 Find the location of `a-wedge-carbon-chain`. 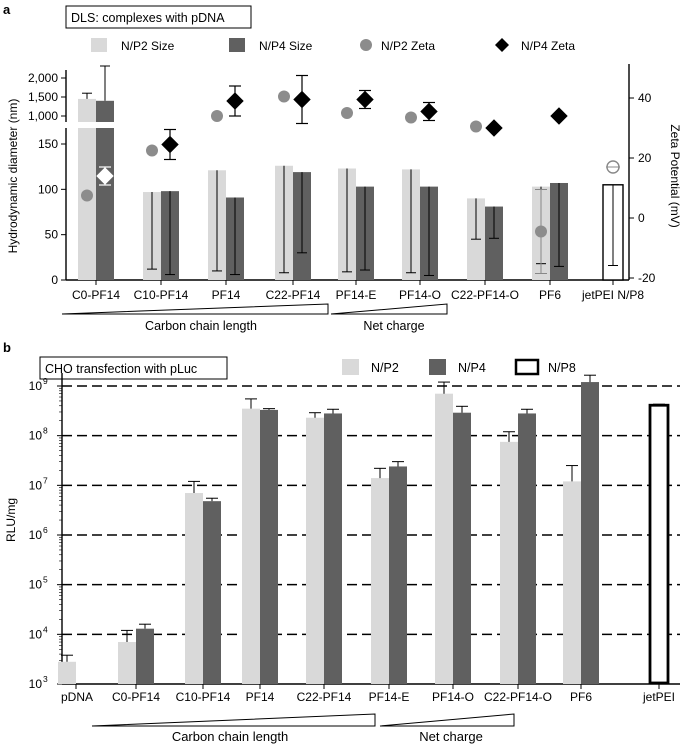

a-wedge-carbon-chain is located at coordinates (195, 309).